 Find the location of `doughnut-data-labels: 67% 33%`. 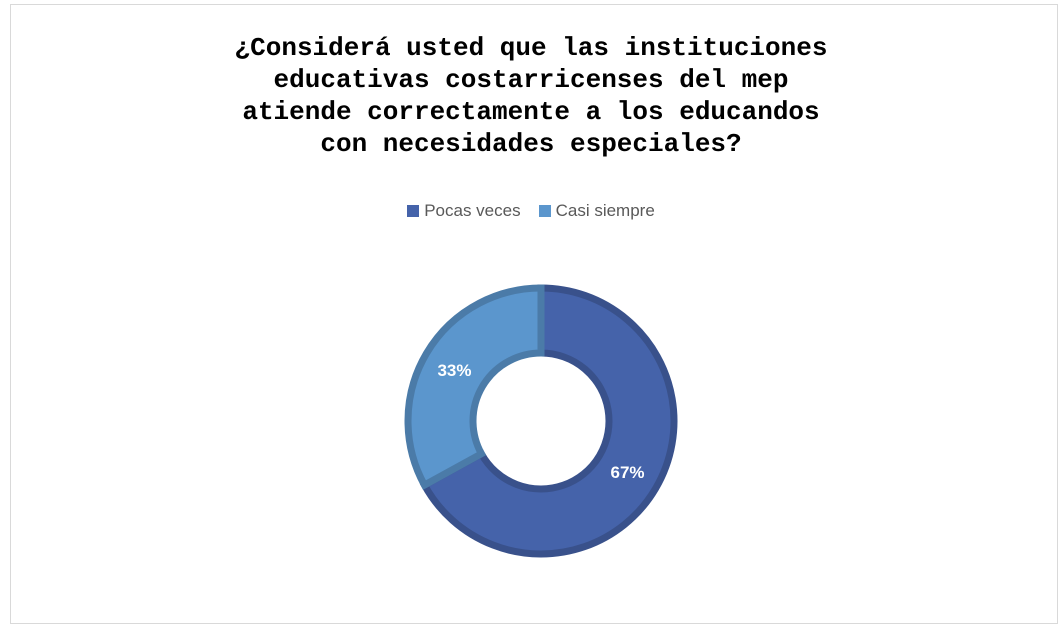

doughnut-data-labels: 67% 33% is located at coordinates (540, 421).